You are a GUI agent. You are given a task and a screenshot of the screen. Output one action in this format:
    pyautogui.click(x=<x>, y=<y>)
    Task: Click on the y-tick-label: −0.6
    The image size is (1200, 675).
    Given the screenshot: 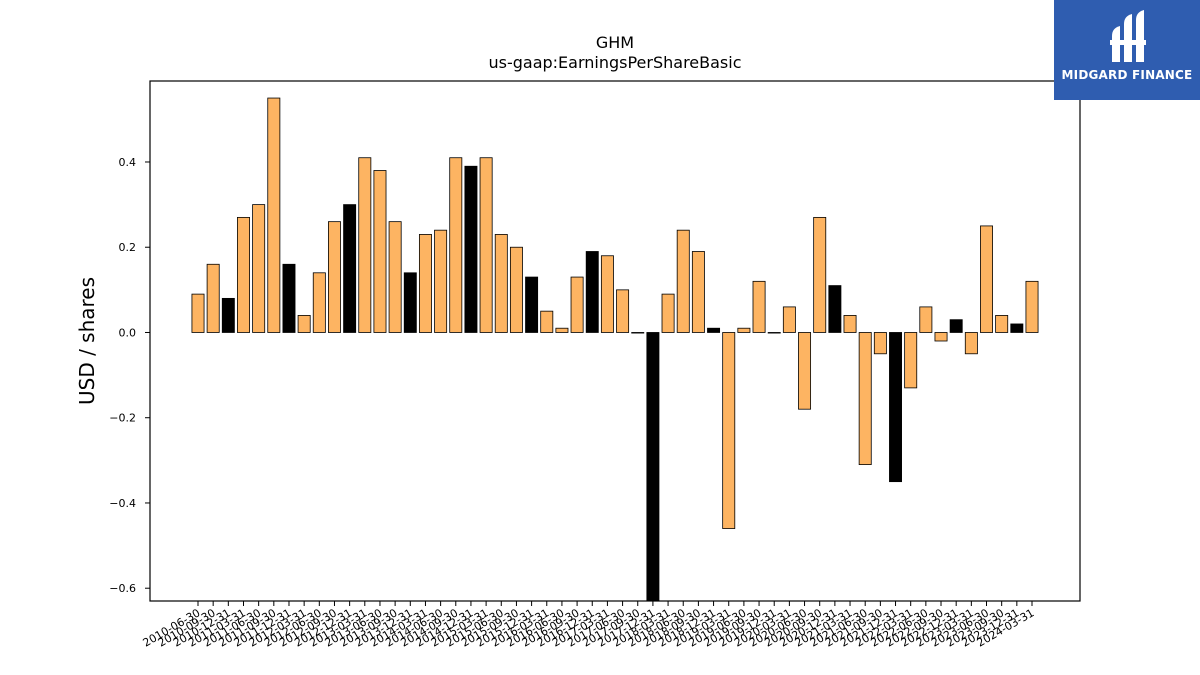 What is the action you would take?
    pyautogui.click(x=122, y=588)
    